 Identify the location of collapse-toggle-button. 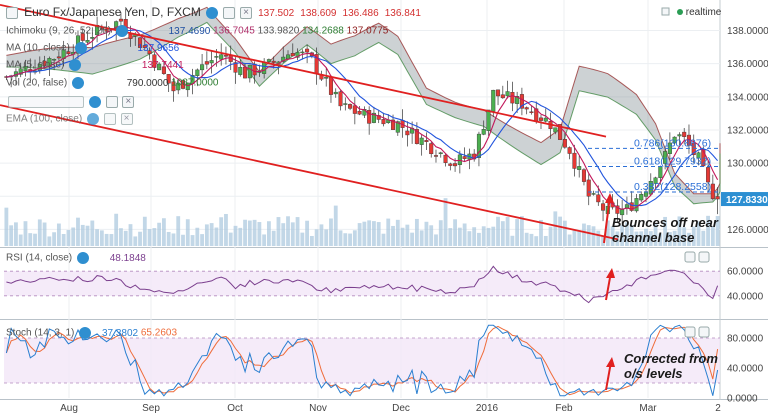
(12, 13).